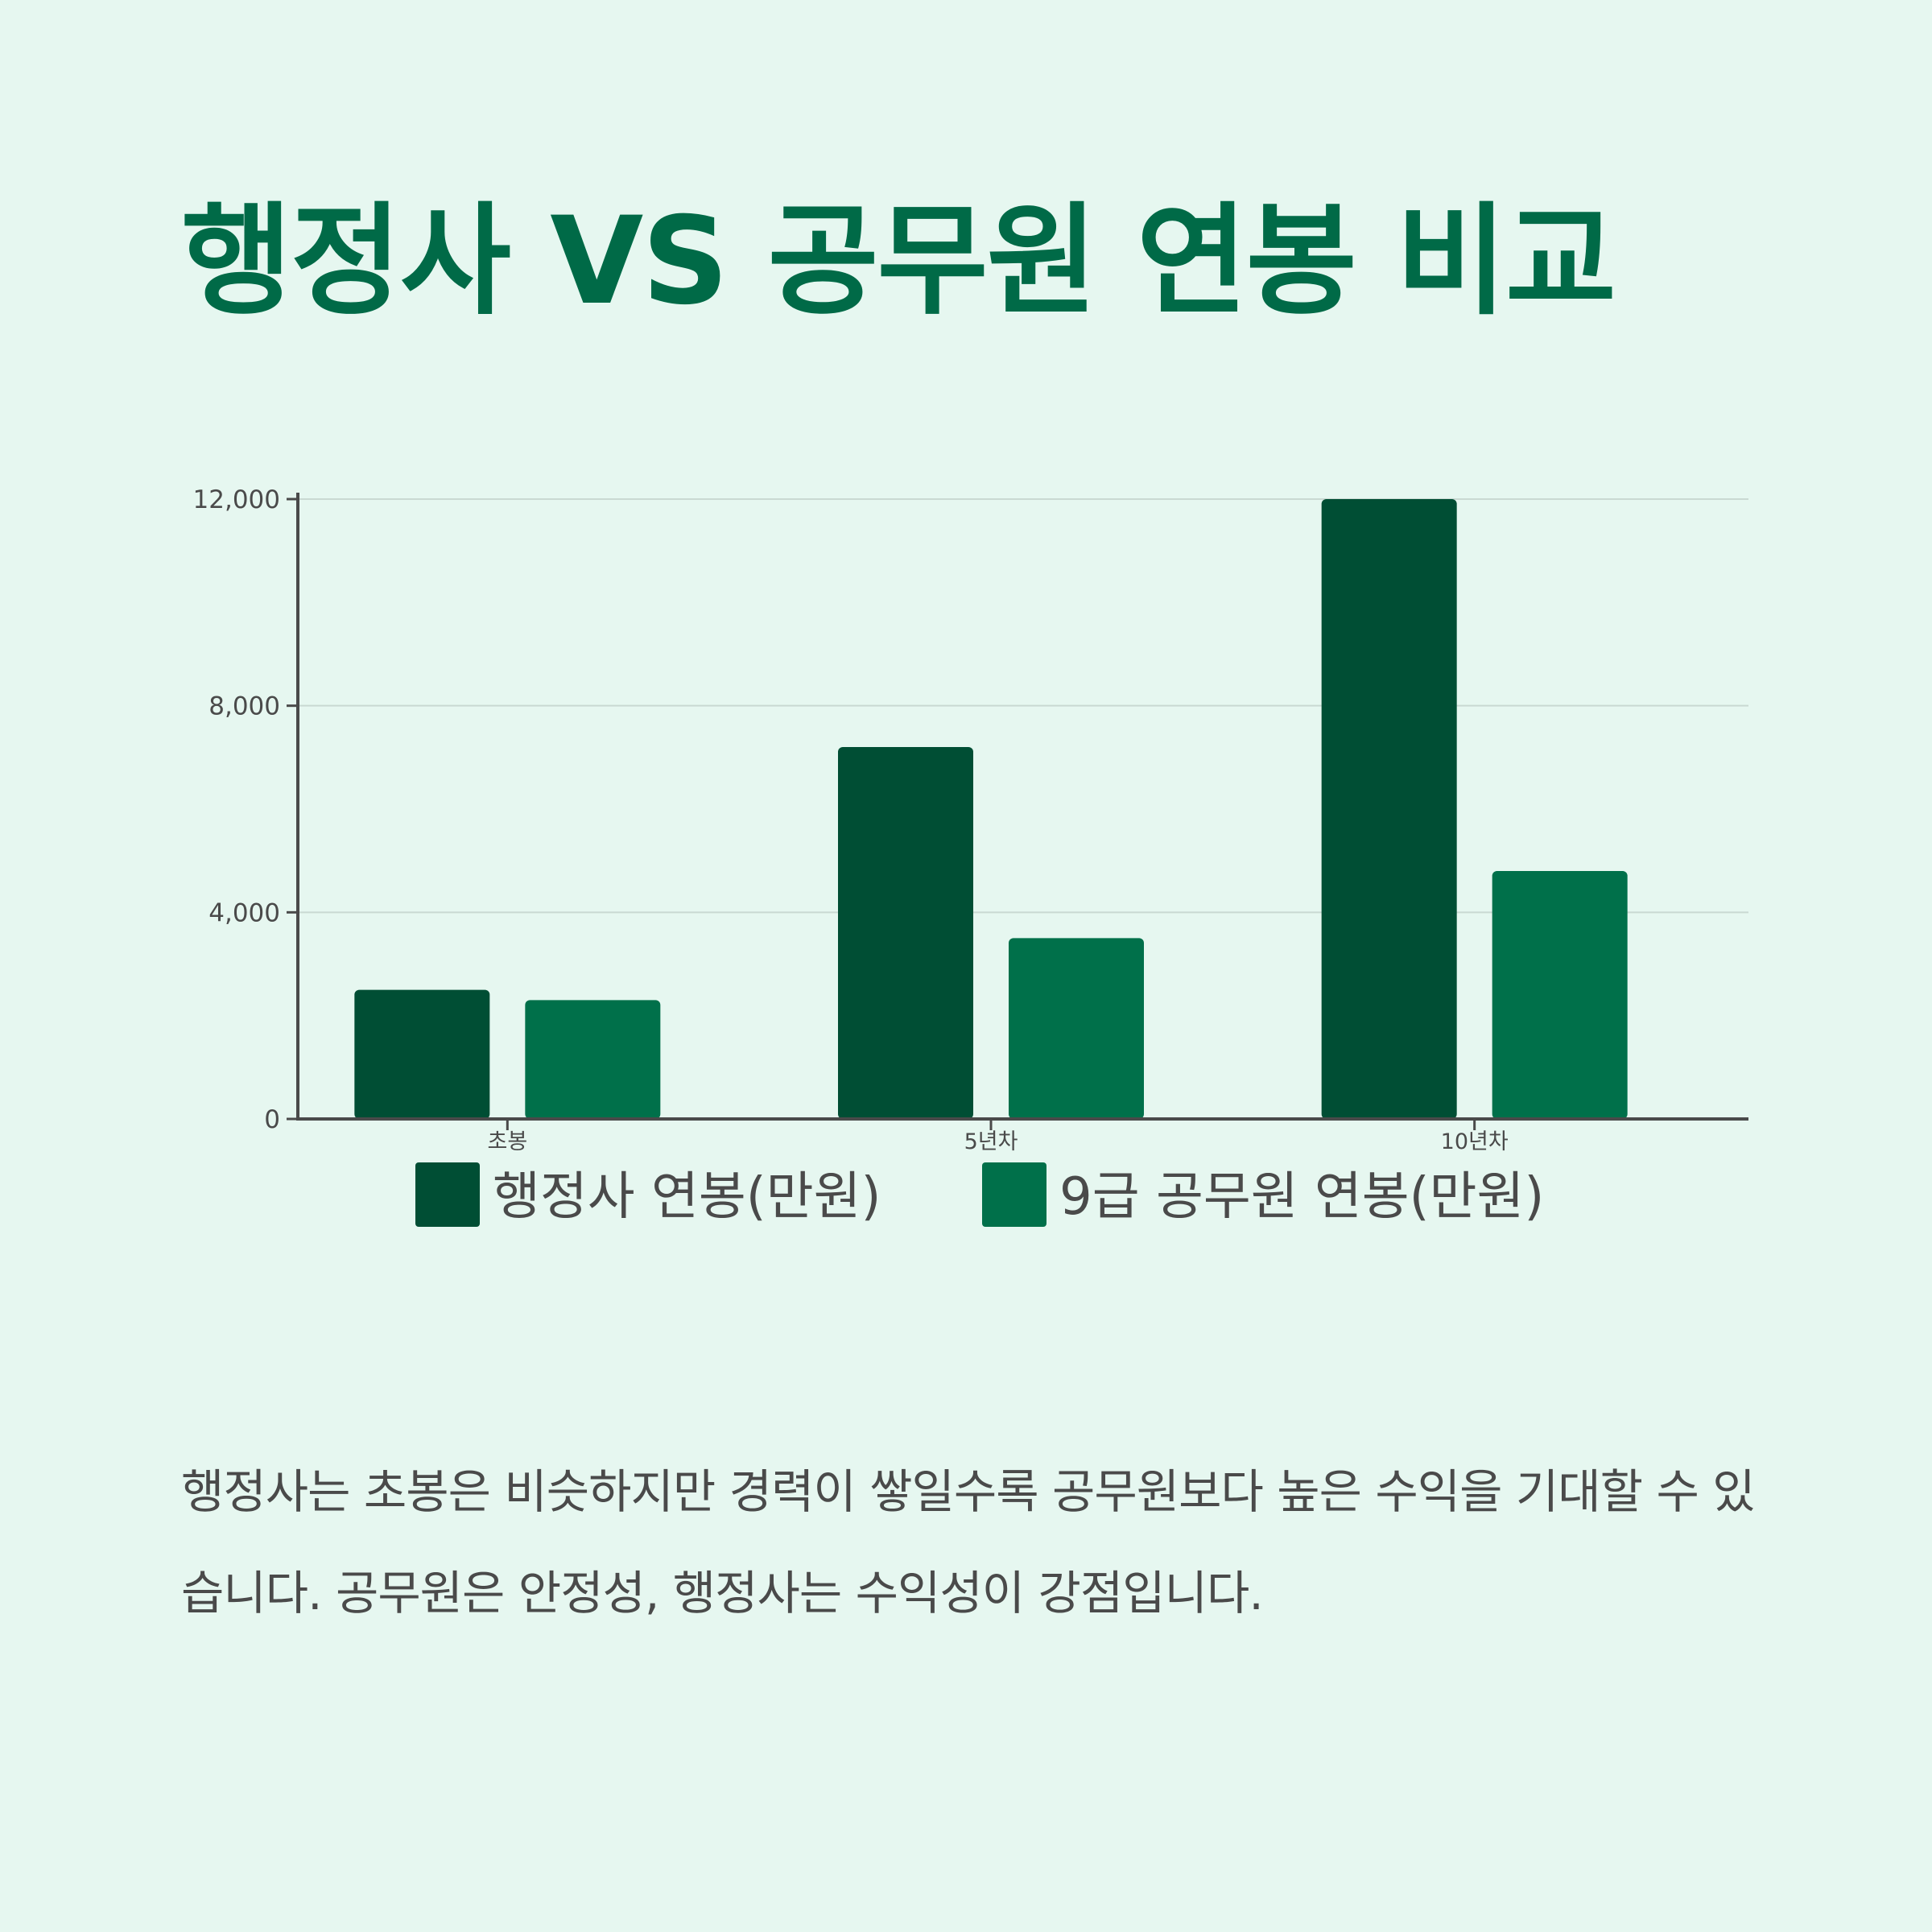 The height and width of the screenshot is (1932, 1932). Describe the element at coordinates (236, 499) in the screenshot. I see `y-tick-label: 12,000` at that location.